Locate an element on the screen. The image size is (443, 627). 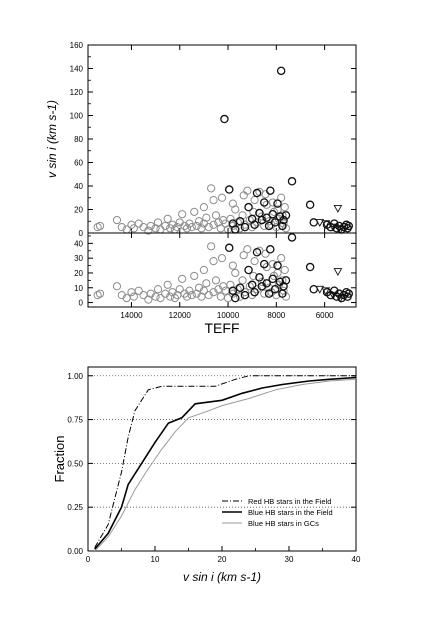
panel-top-y-label: v sin i (km s-1) is located at coordinates (52, 139).